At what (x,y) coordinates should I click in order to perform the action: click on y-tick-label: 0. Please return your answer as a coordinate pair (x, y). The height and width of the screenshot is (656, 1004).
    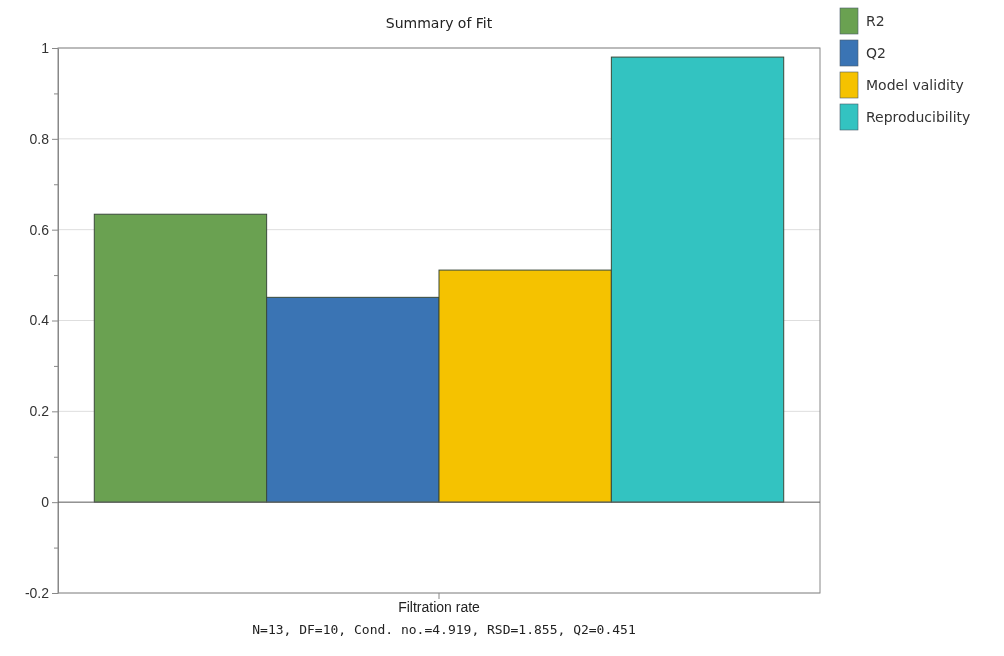
    Looking at the image, I should click on (45, 502).